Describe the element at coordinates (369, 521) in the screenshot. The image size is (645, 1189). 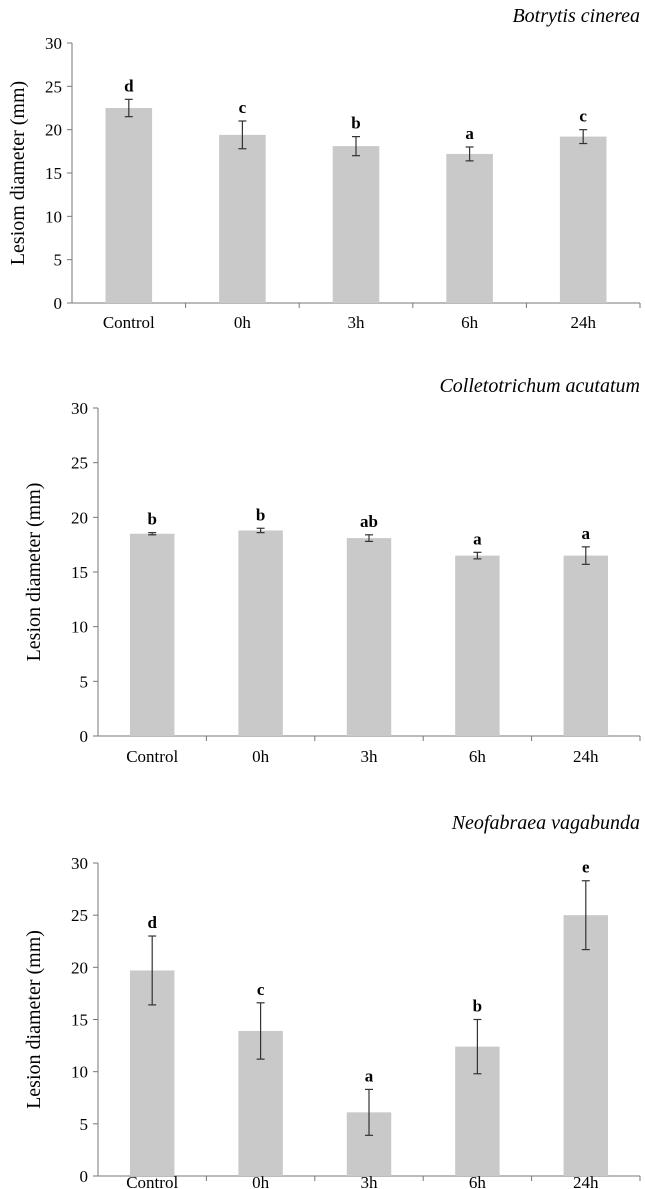
I see `significance-label: ab` at that location.